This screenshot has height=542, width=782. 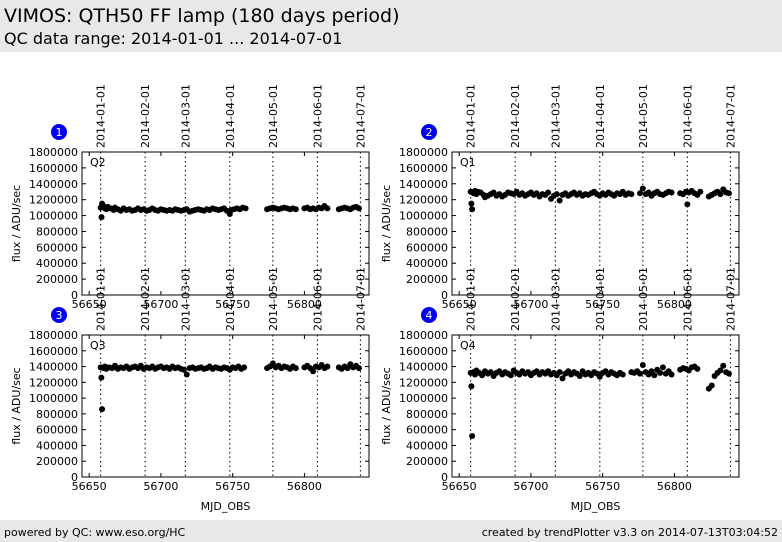 What do you see at coordinates (423, 367) in the screenshot?
I see `chart-4-y-tick-label: 1400000` at bounding box center [423, 367].